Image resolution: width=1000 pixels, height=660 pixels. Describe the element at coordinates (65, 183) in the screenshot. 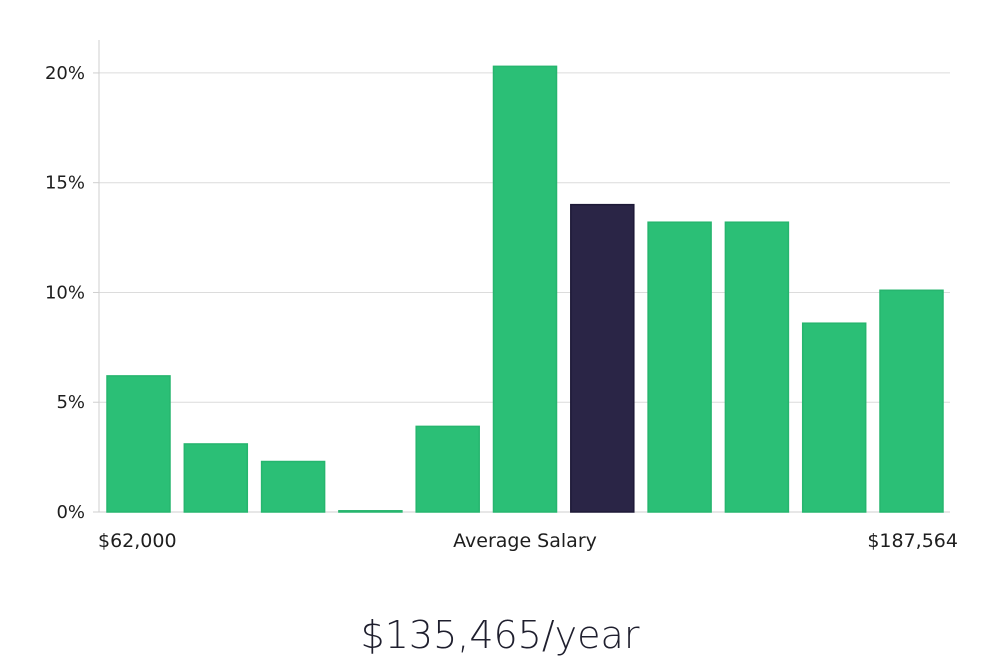

I see `y-tick-label: 15%` at that location.